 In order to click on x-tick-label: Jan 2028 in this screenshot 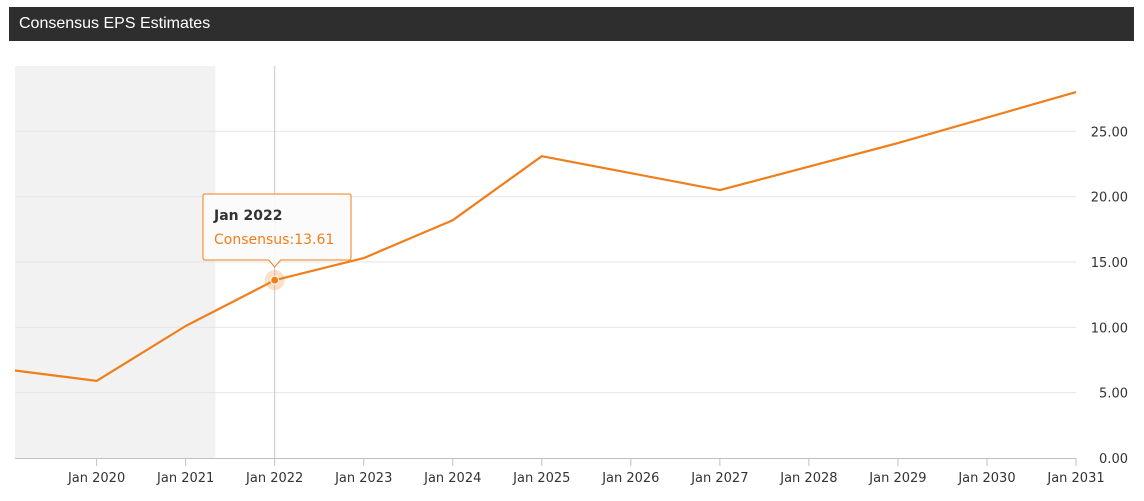, I will do `click(808, 478)`.